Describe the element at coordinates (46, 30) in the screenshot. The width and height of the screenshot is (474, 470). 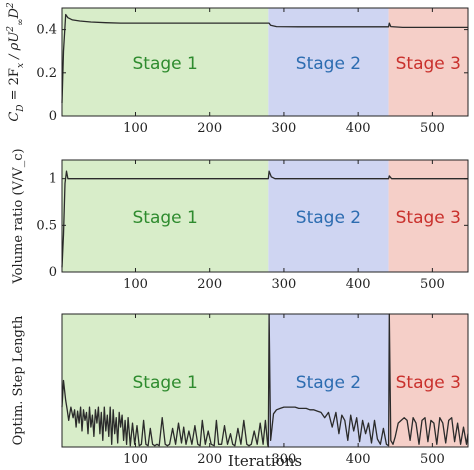
I see `y-tick-label: 0.4` at that location.